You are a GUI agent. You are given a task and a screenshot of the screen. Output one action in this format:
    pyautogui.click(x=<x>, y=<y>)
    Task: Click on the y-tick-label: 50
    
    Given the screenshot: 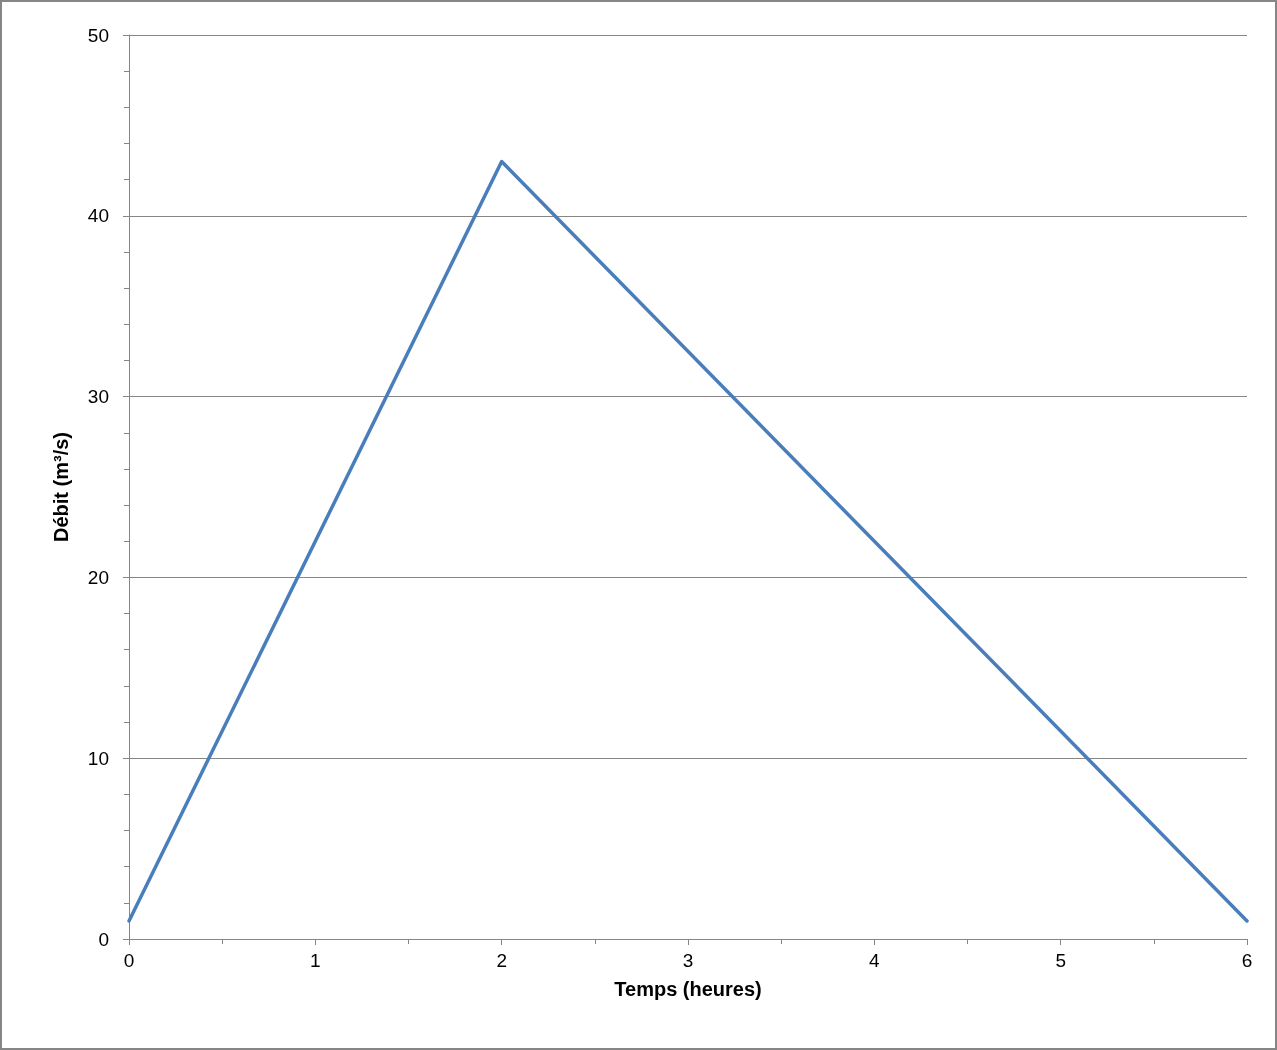 What is the action you would take?
    pyautogui.click(x=98, y=35)
    